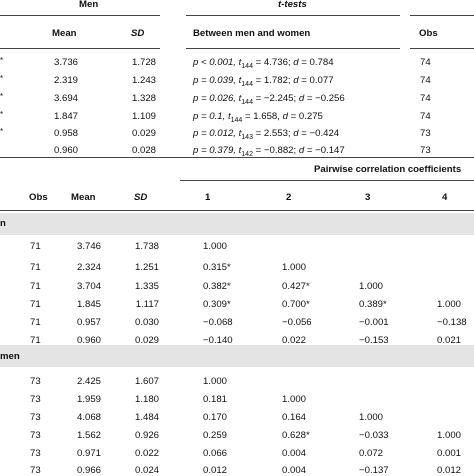 The width and height of the screenshot is (474, 476). I want to click on corr-col-1: 0.309*, so click(217, 304).